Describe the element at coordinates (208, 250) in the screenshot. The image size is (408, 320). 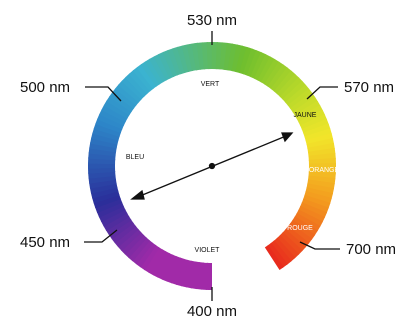
I see `color-label-violet: VIOLET` at that location.